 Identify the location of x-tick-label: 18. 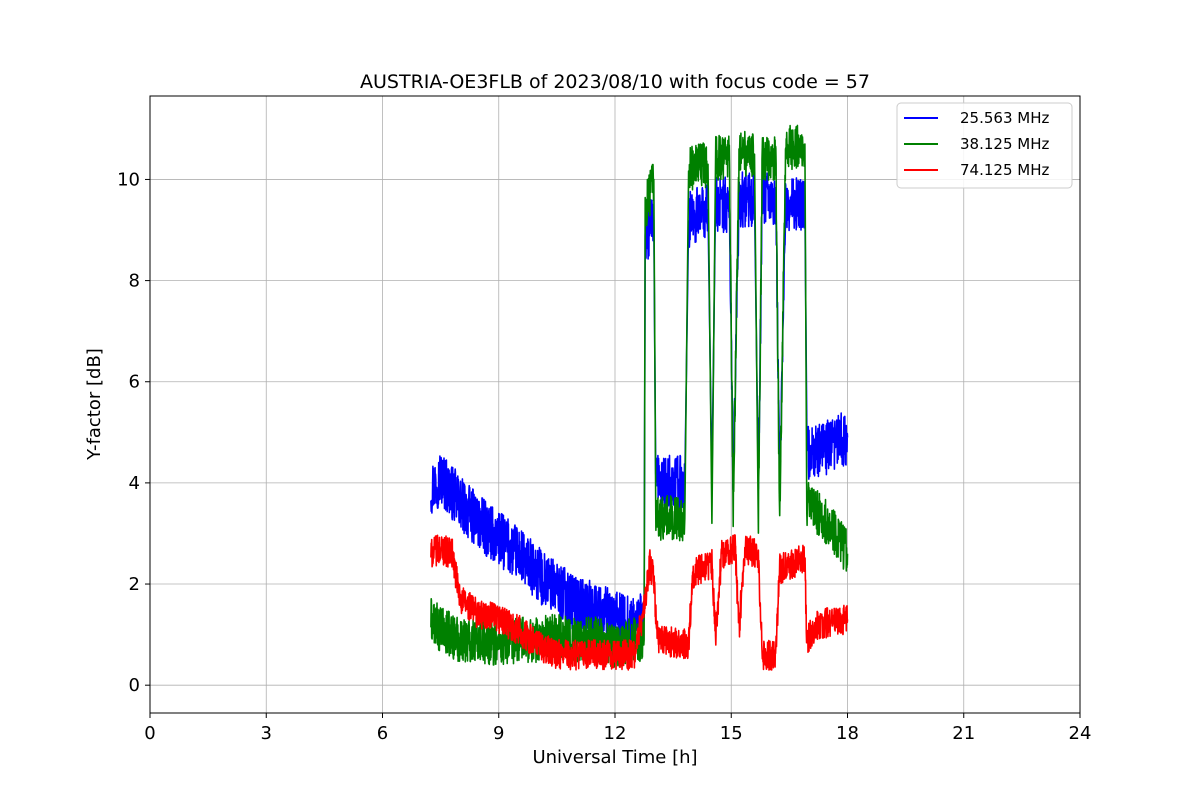
(847, 733).